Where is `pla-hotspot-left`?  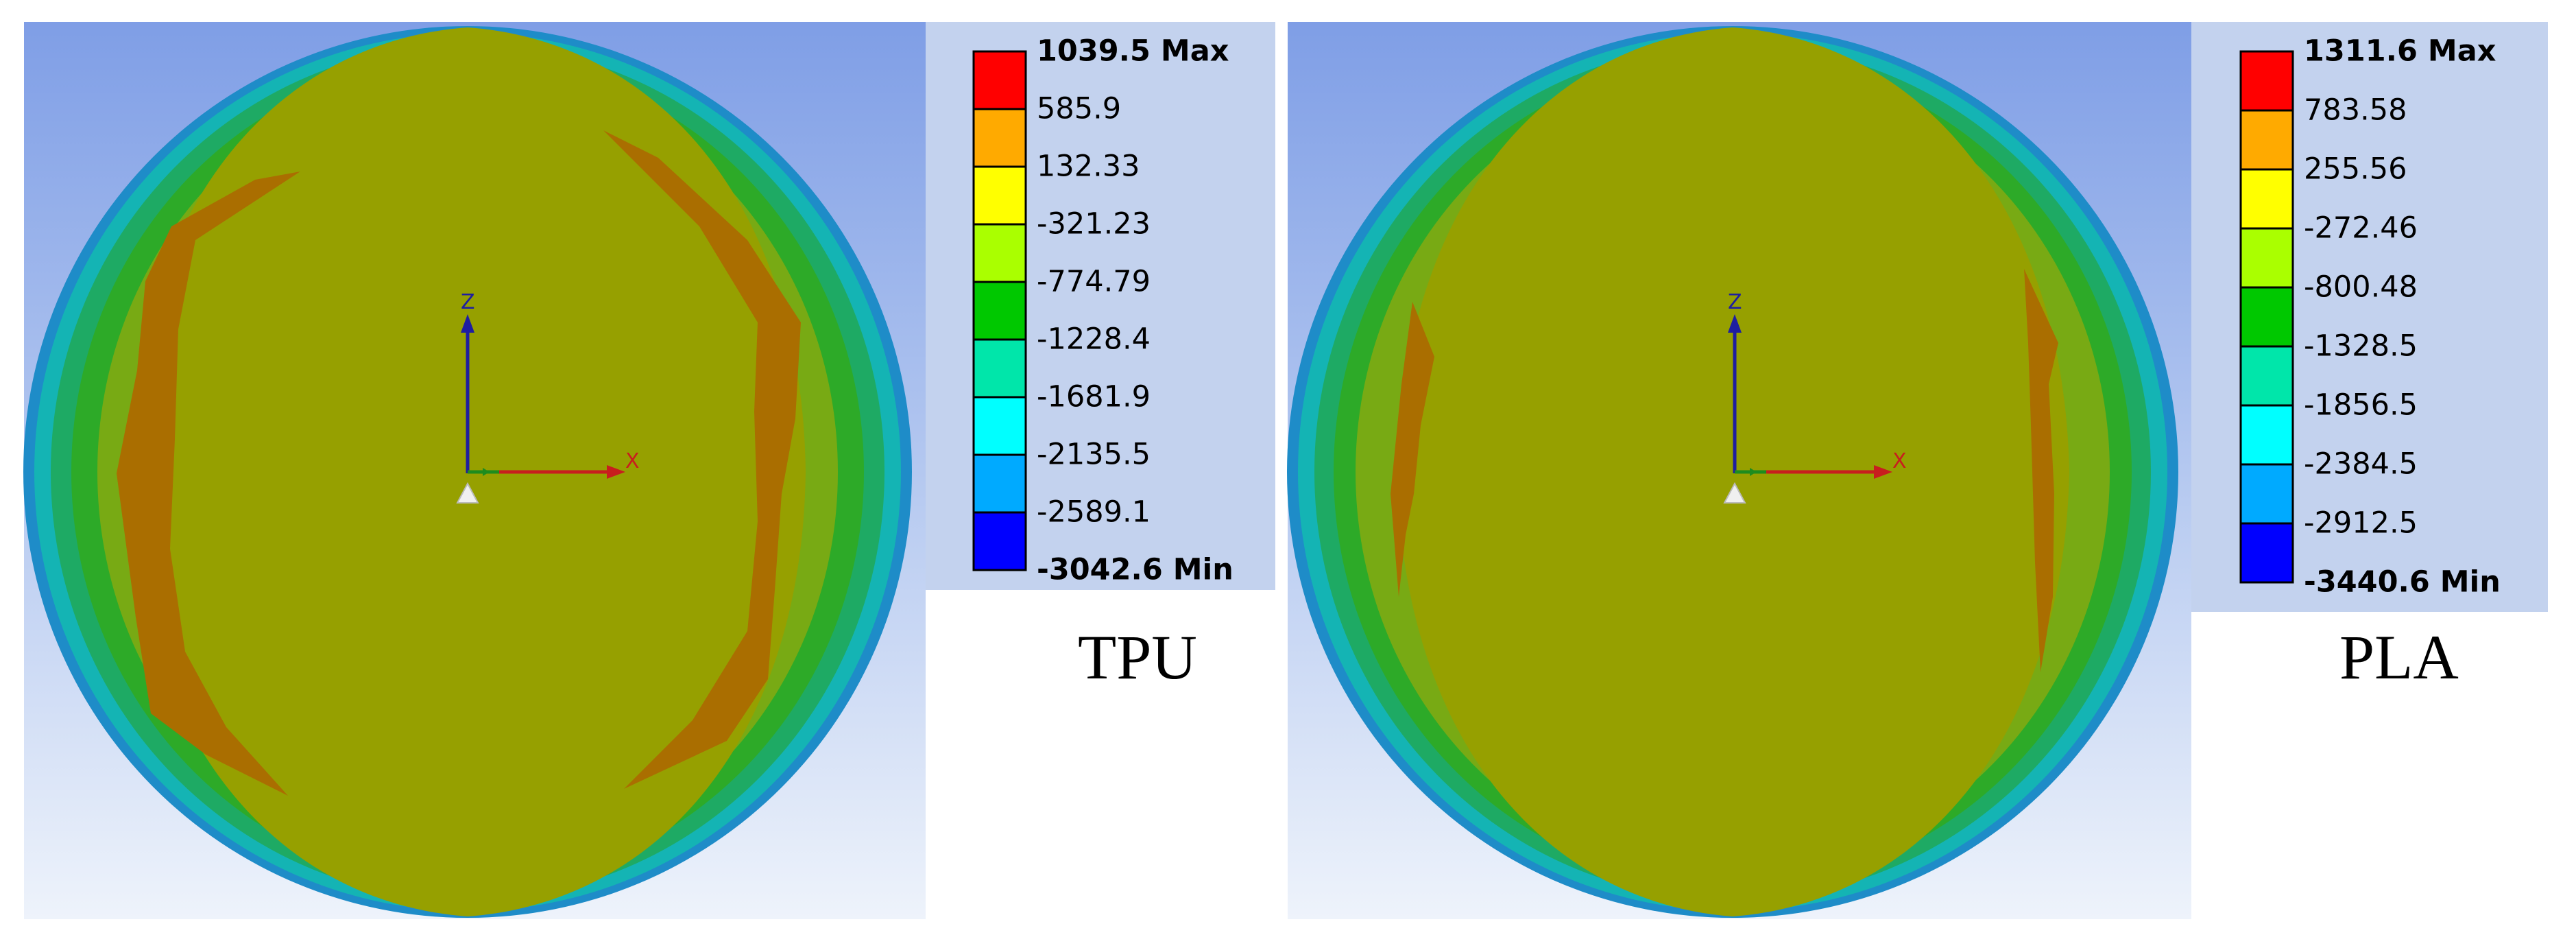
pla-hotspot-left is located at coordinates (1412, 449).